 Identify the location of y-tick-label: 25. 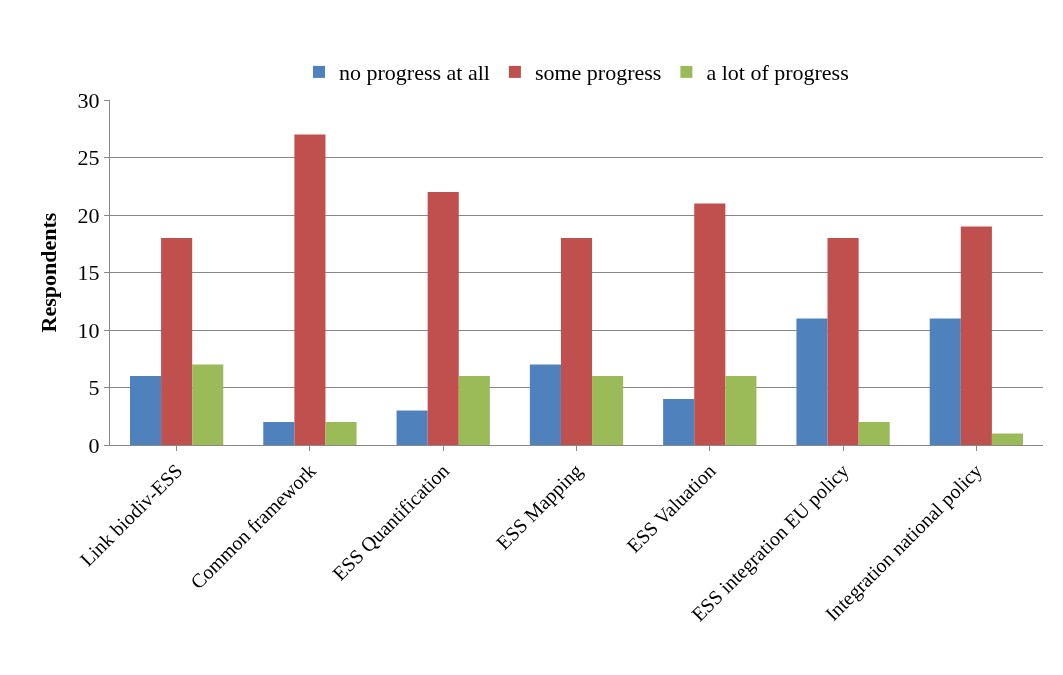
(88, 158).